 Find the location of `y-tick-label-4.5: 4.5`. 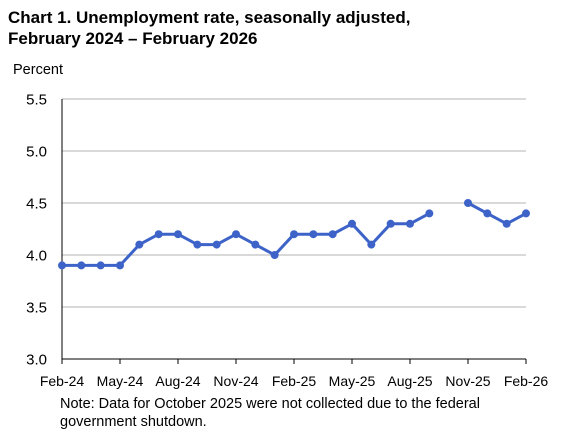

y-tick-label-4.5: 4.5 is located at coordinates (36, 204).